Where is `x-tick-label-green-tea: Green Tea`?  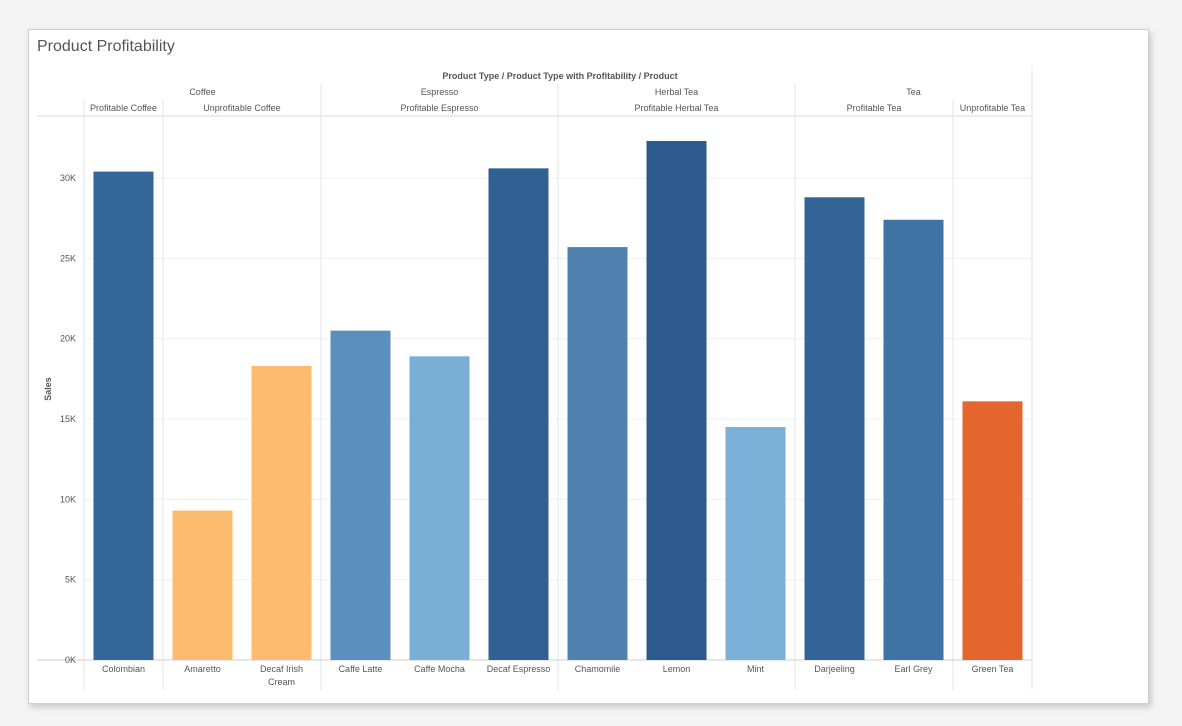 x-tick-label-green-tea: Green Tea is located at coordinates (993, 669).